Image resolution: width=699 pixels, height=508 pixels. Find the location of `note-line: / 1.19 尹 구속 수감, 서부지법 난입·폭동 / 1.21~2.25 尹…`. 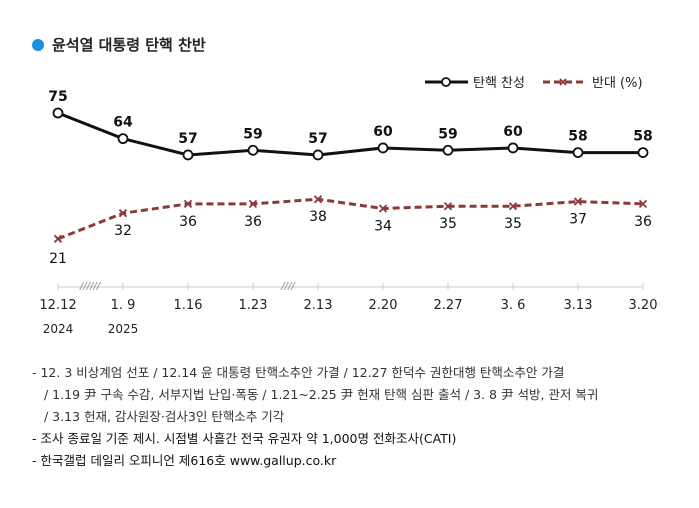

note-line: / 1.19 尹 구속 수감, 서부지법 난입·폭동 / 1.21~2.25 尹… is located at coordinates (321, 394).